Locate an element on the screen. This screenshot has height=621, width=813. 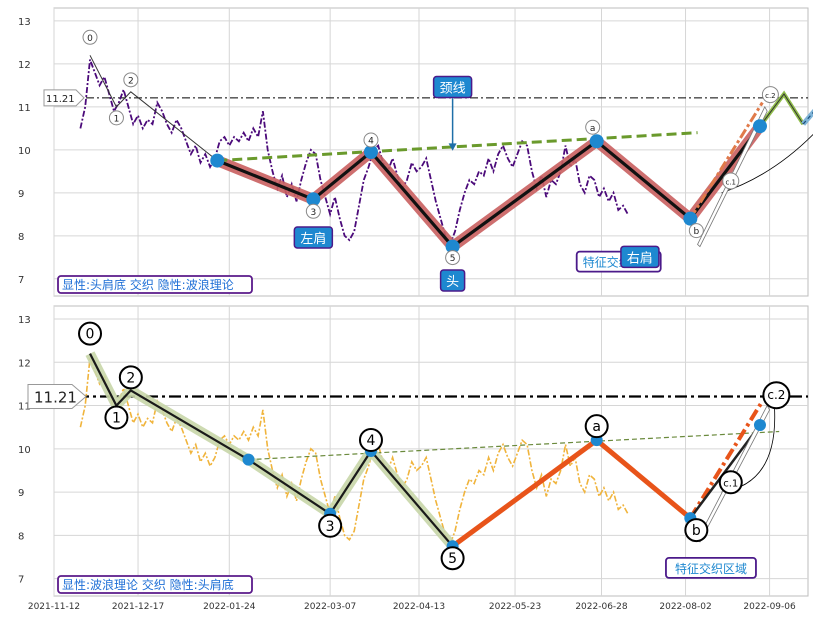
c-wave-line is located at coordinates (726, 160).